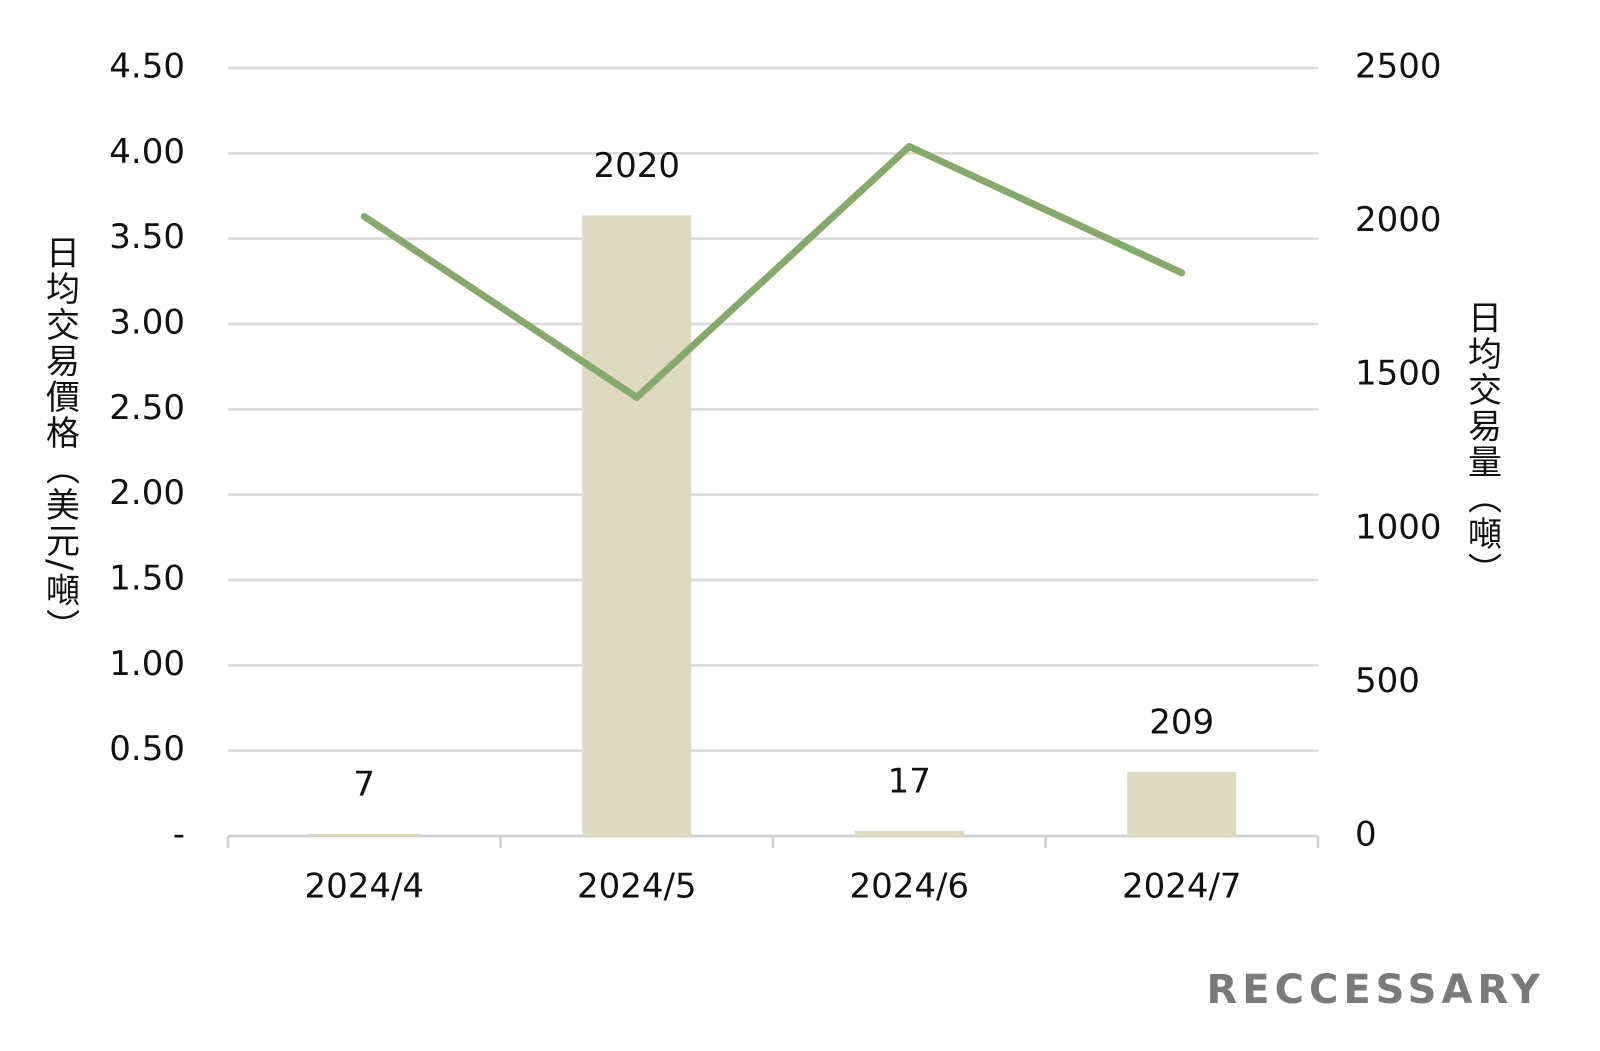  What do you see at coordinates (179, 835) in the screenshot?
I see `y-tick-label: -` at bounding box center [179, 835].